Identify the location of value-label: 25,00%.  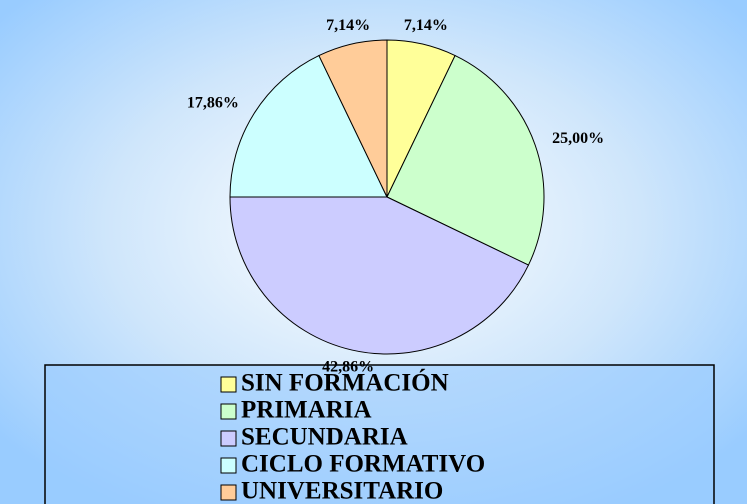
(578, 138).